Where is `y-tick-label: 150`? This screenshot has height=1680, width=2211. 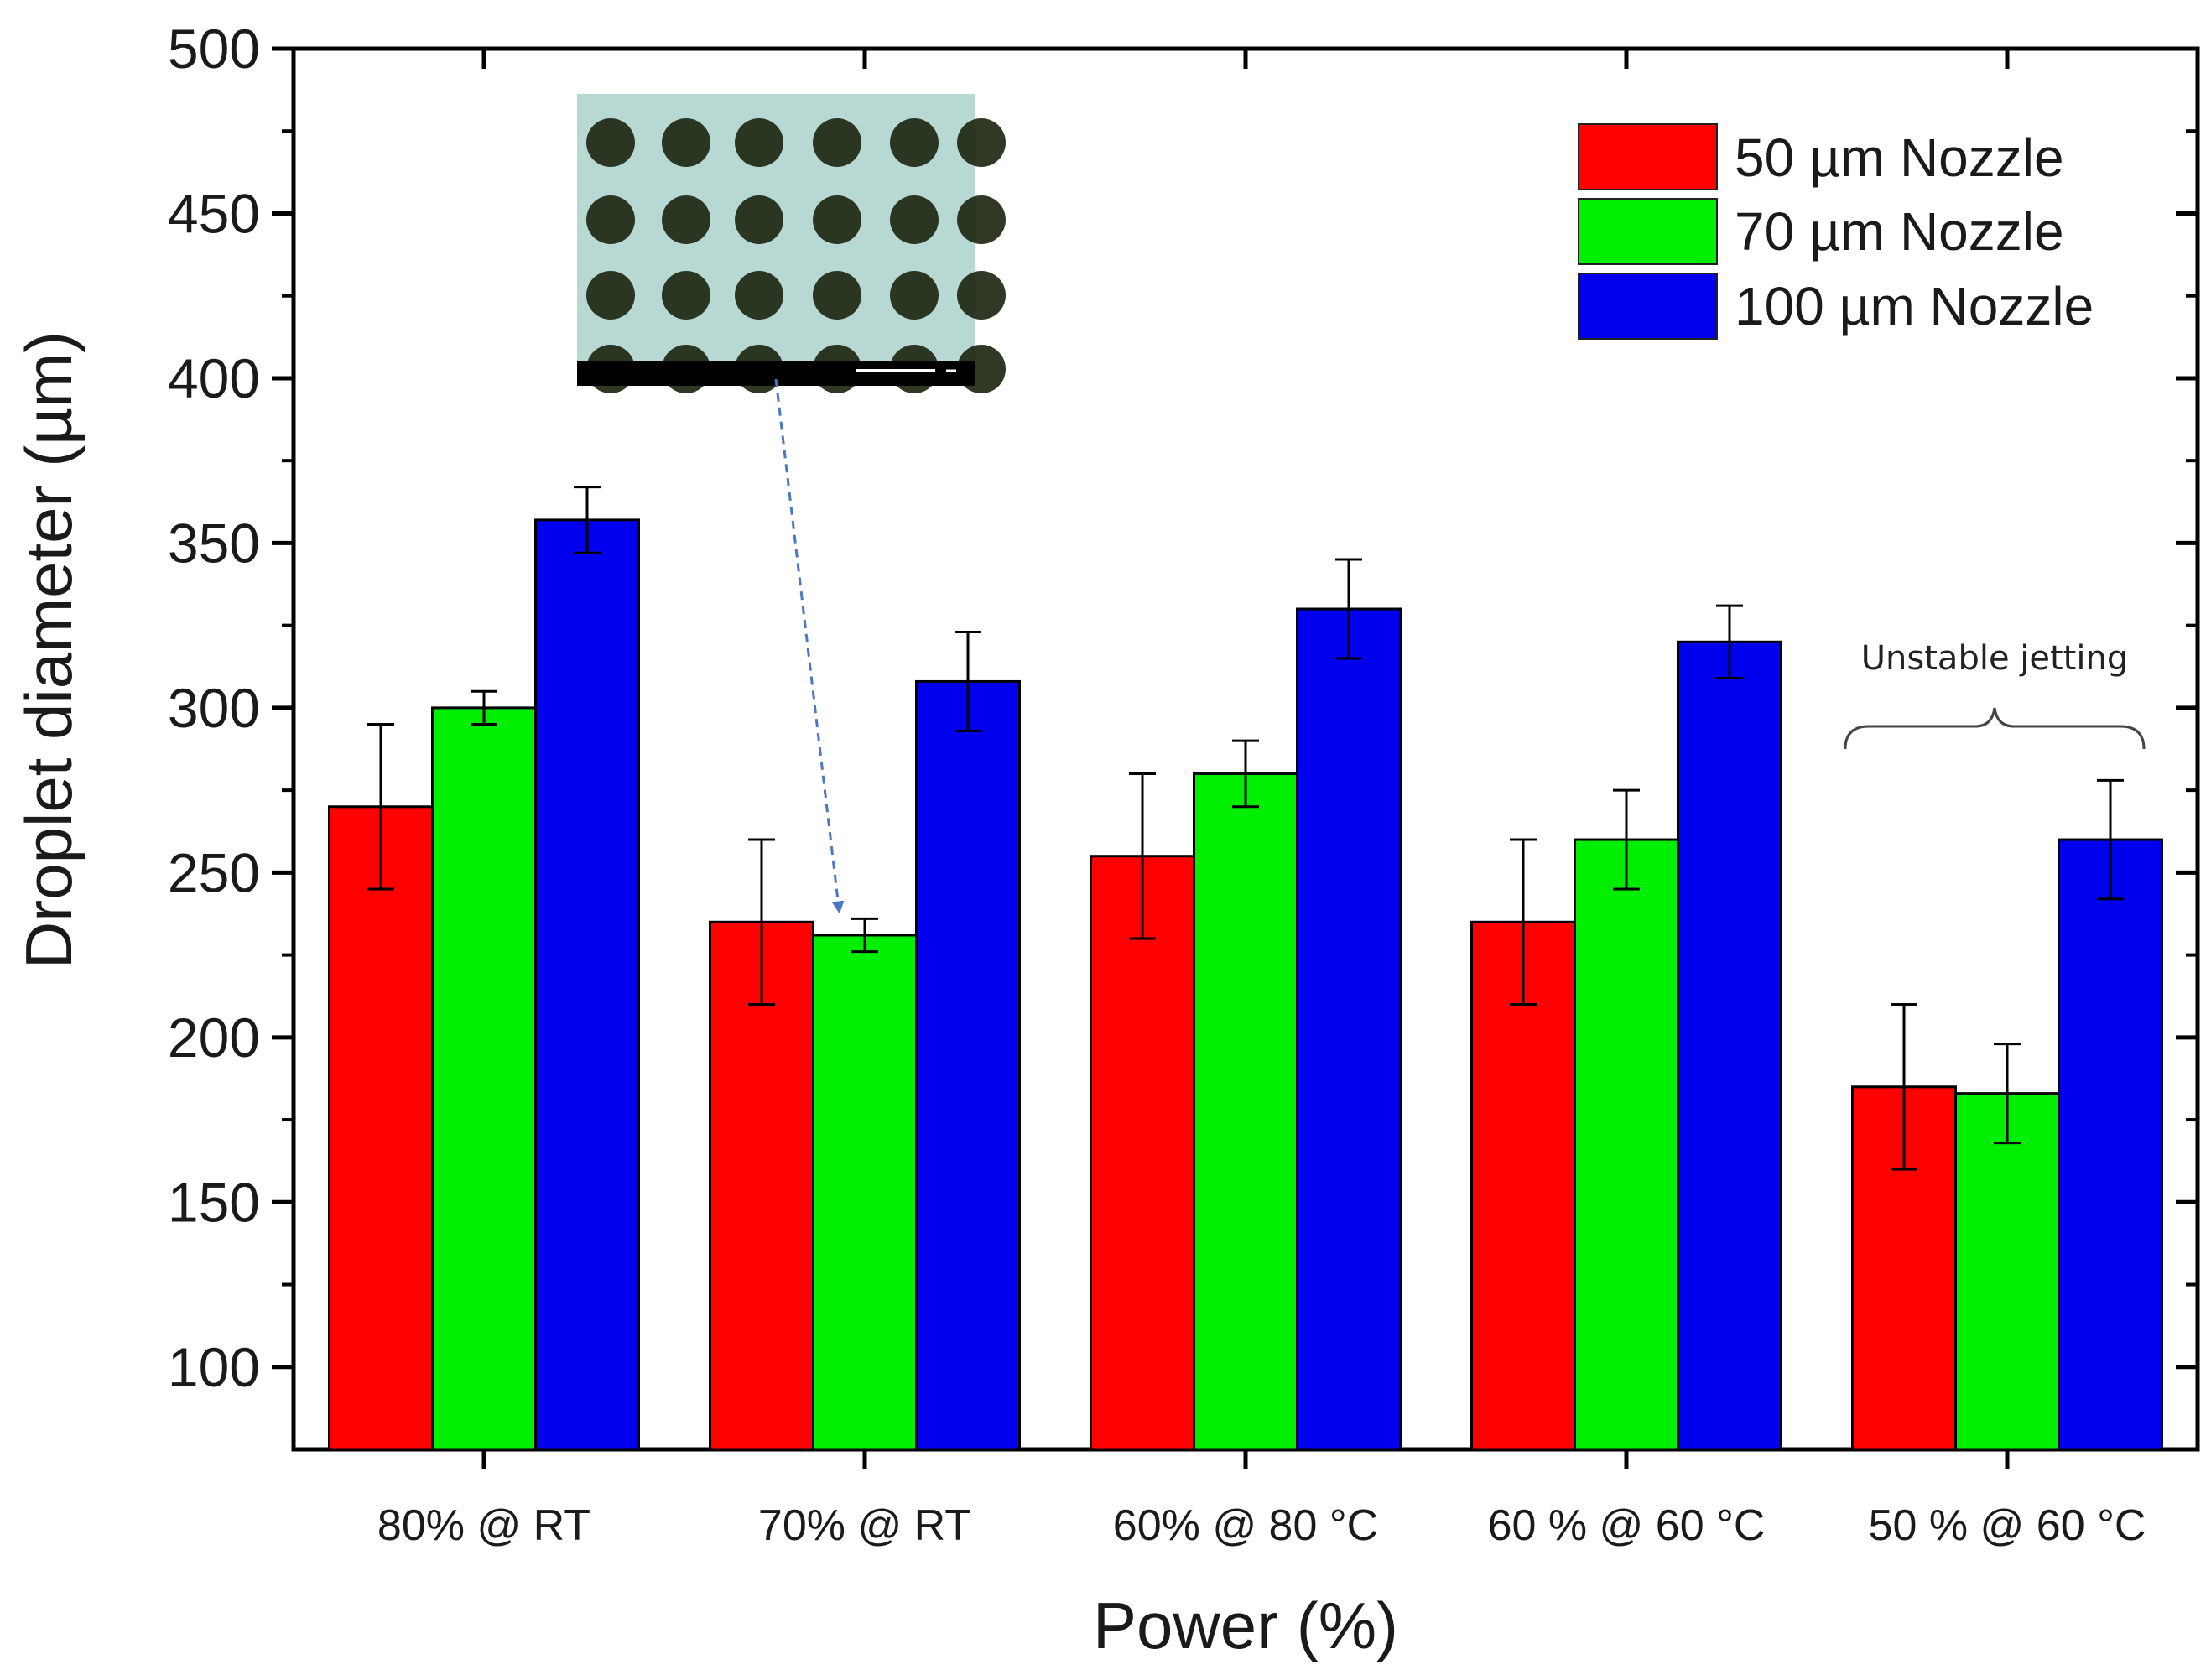
y-tick-label: 150 is located at coordinates (214, 1202).